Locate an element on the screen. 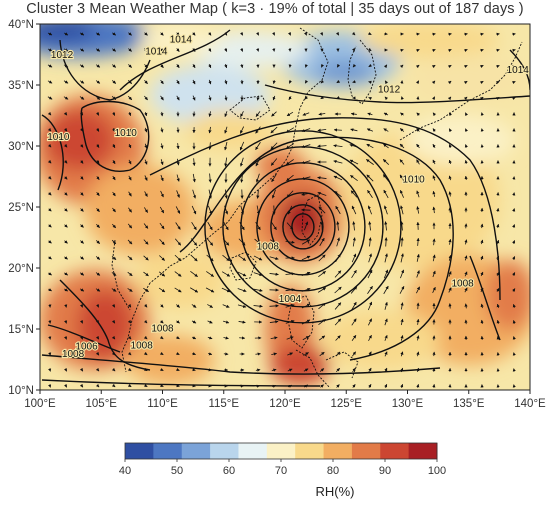 Image resolution: width=550 pixels, height=505 pixels. colorbar-tick-label: 40 is located at coordinates (125, 471).